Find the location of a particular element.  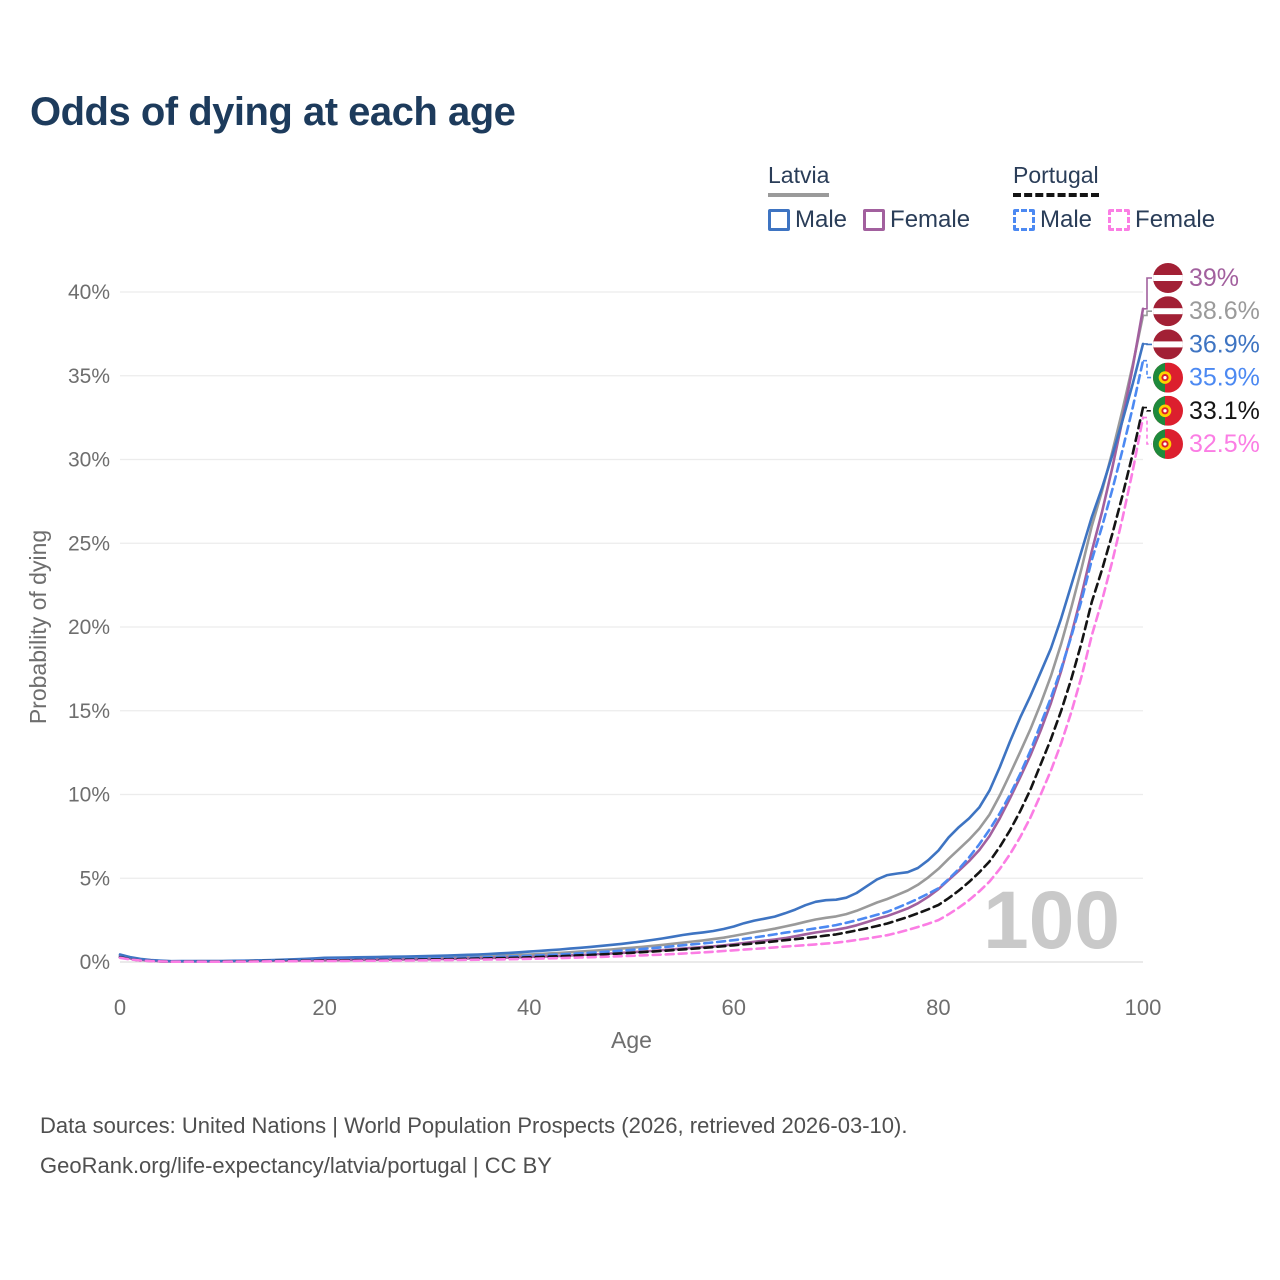

x-tick-20: 20 is located at coordinates (324, 1007).